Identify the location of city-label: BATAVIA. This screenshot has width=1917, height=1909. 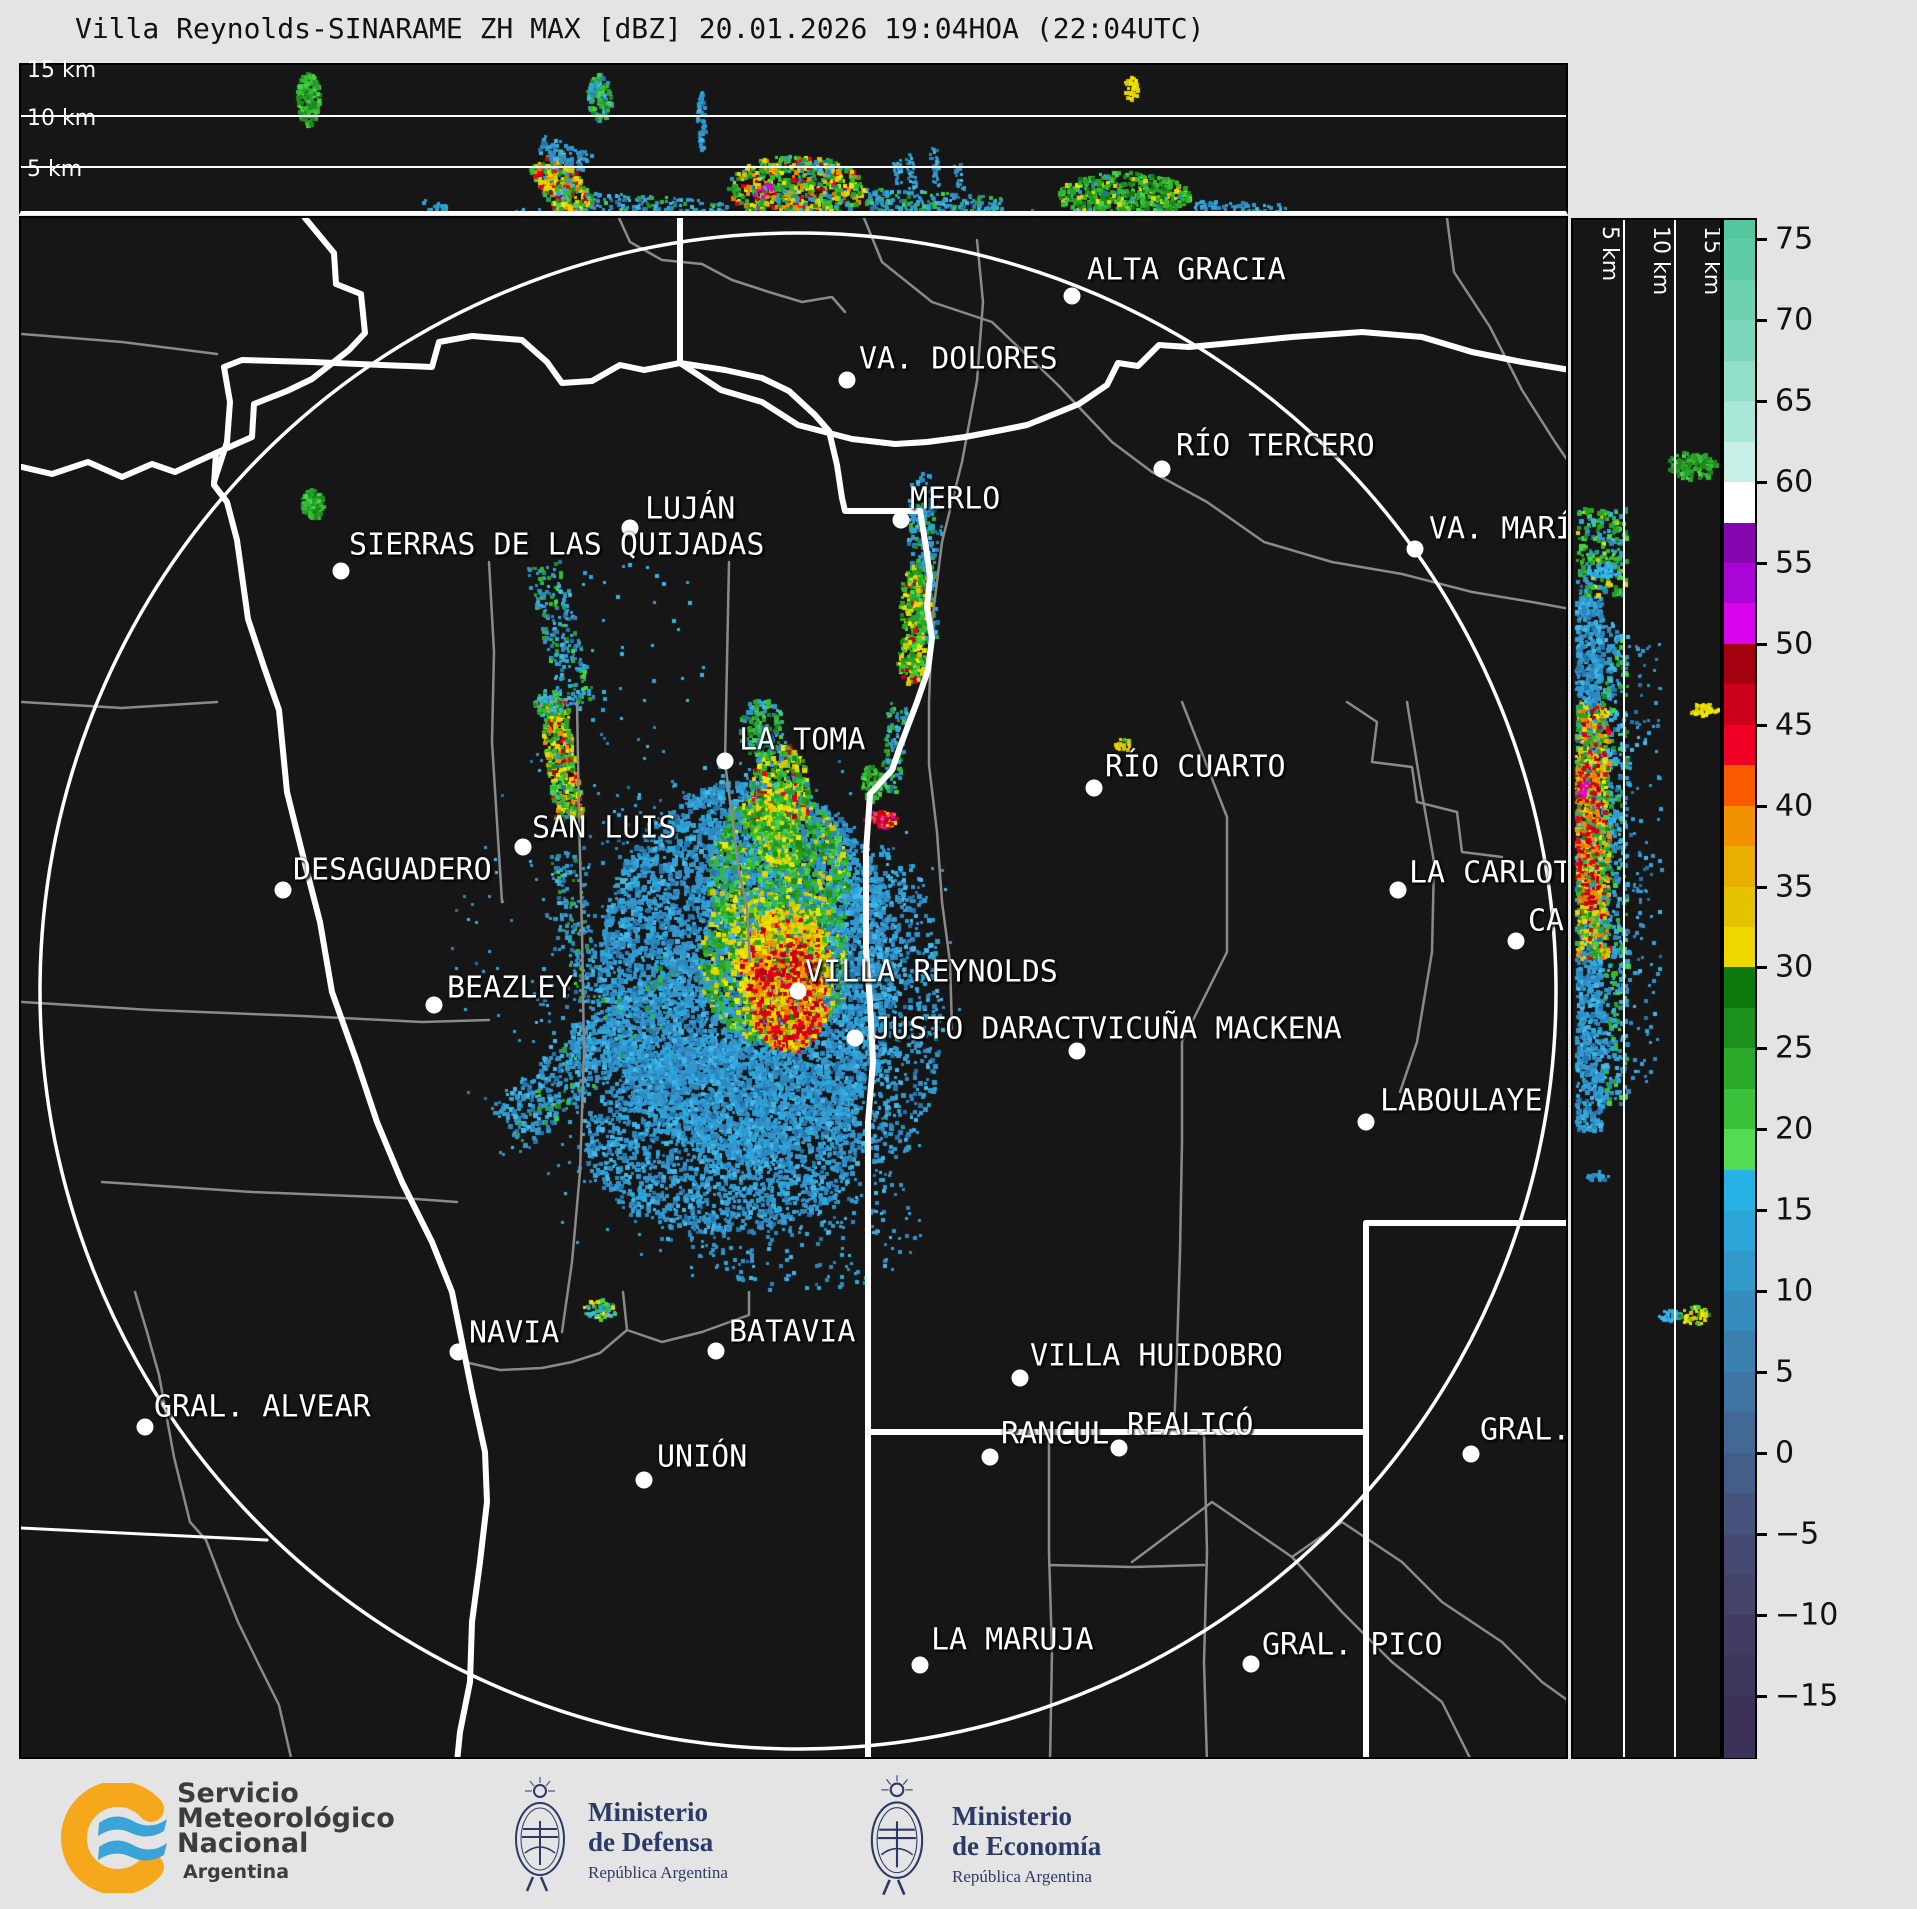
(792, 1332).